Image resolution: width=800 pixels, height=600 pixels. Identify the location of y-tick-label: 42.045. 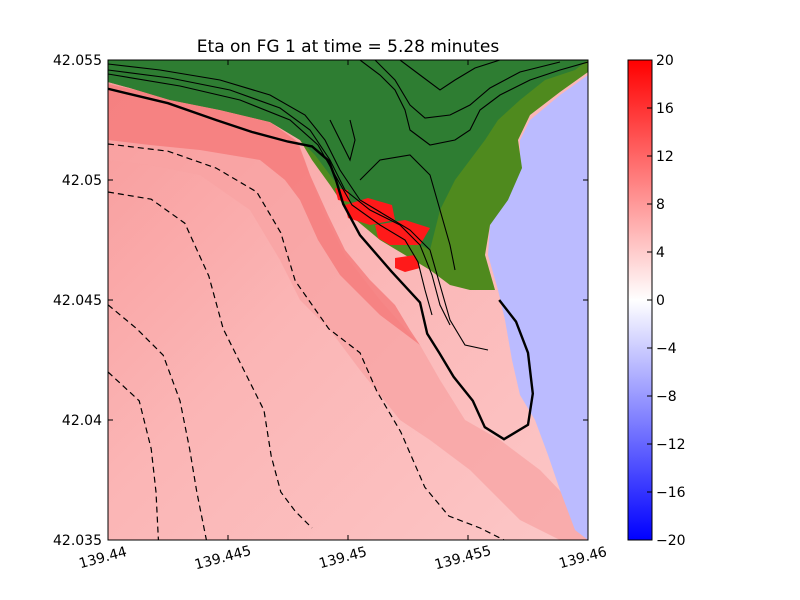
(77, 301).